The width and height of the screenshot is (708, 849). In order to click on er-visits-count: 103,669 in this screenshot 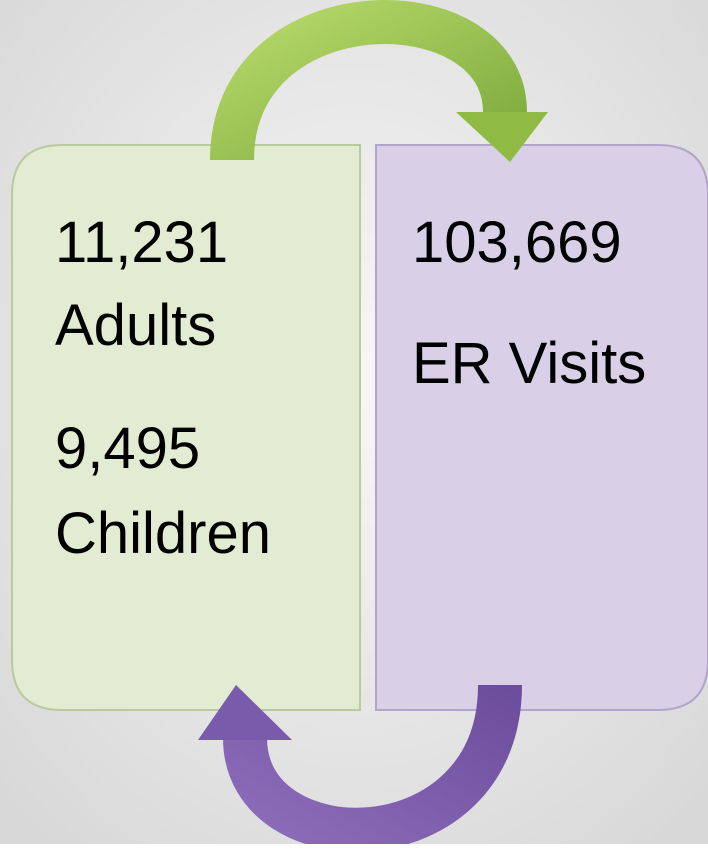, I will do `click(517, 242)`.